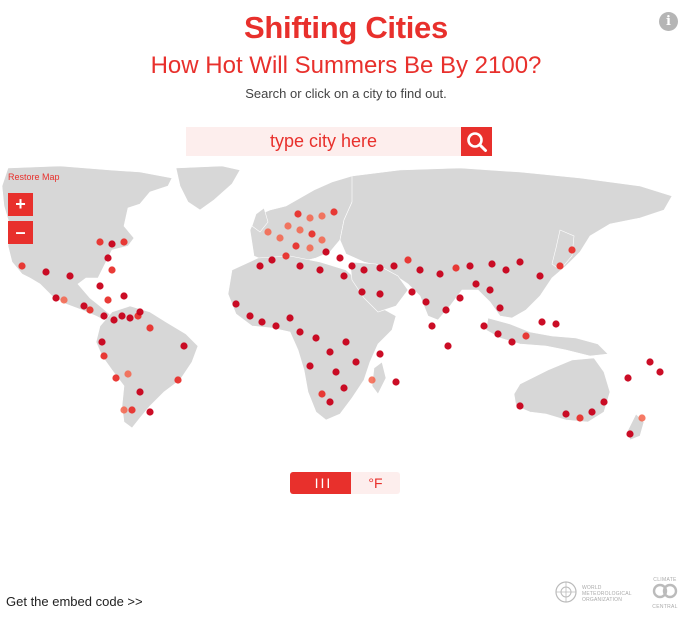 This screenshot has height=629, width=692. I want to click on zoom-in-button: +, so click(20, 204).